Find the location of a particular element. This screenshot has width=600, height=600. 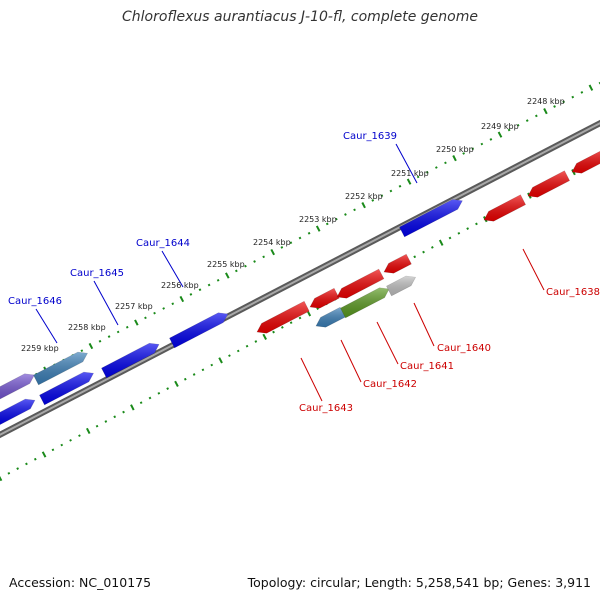

reverse-gene-label: Caur_1642 is located at coordinates (390, 384).